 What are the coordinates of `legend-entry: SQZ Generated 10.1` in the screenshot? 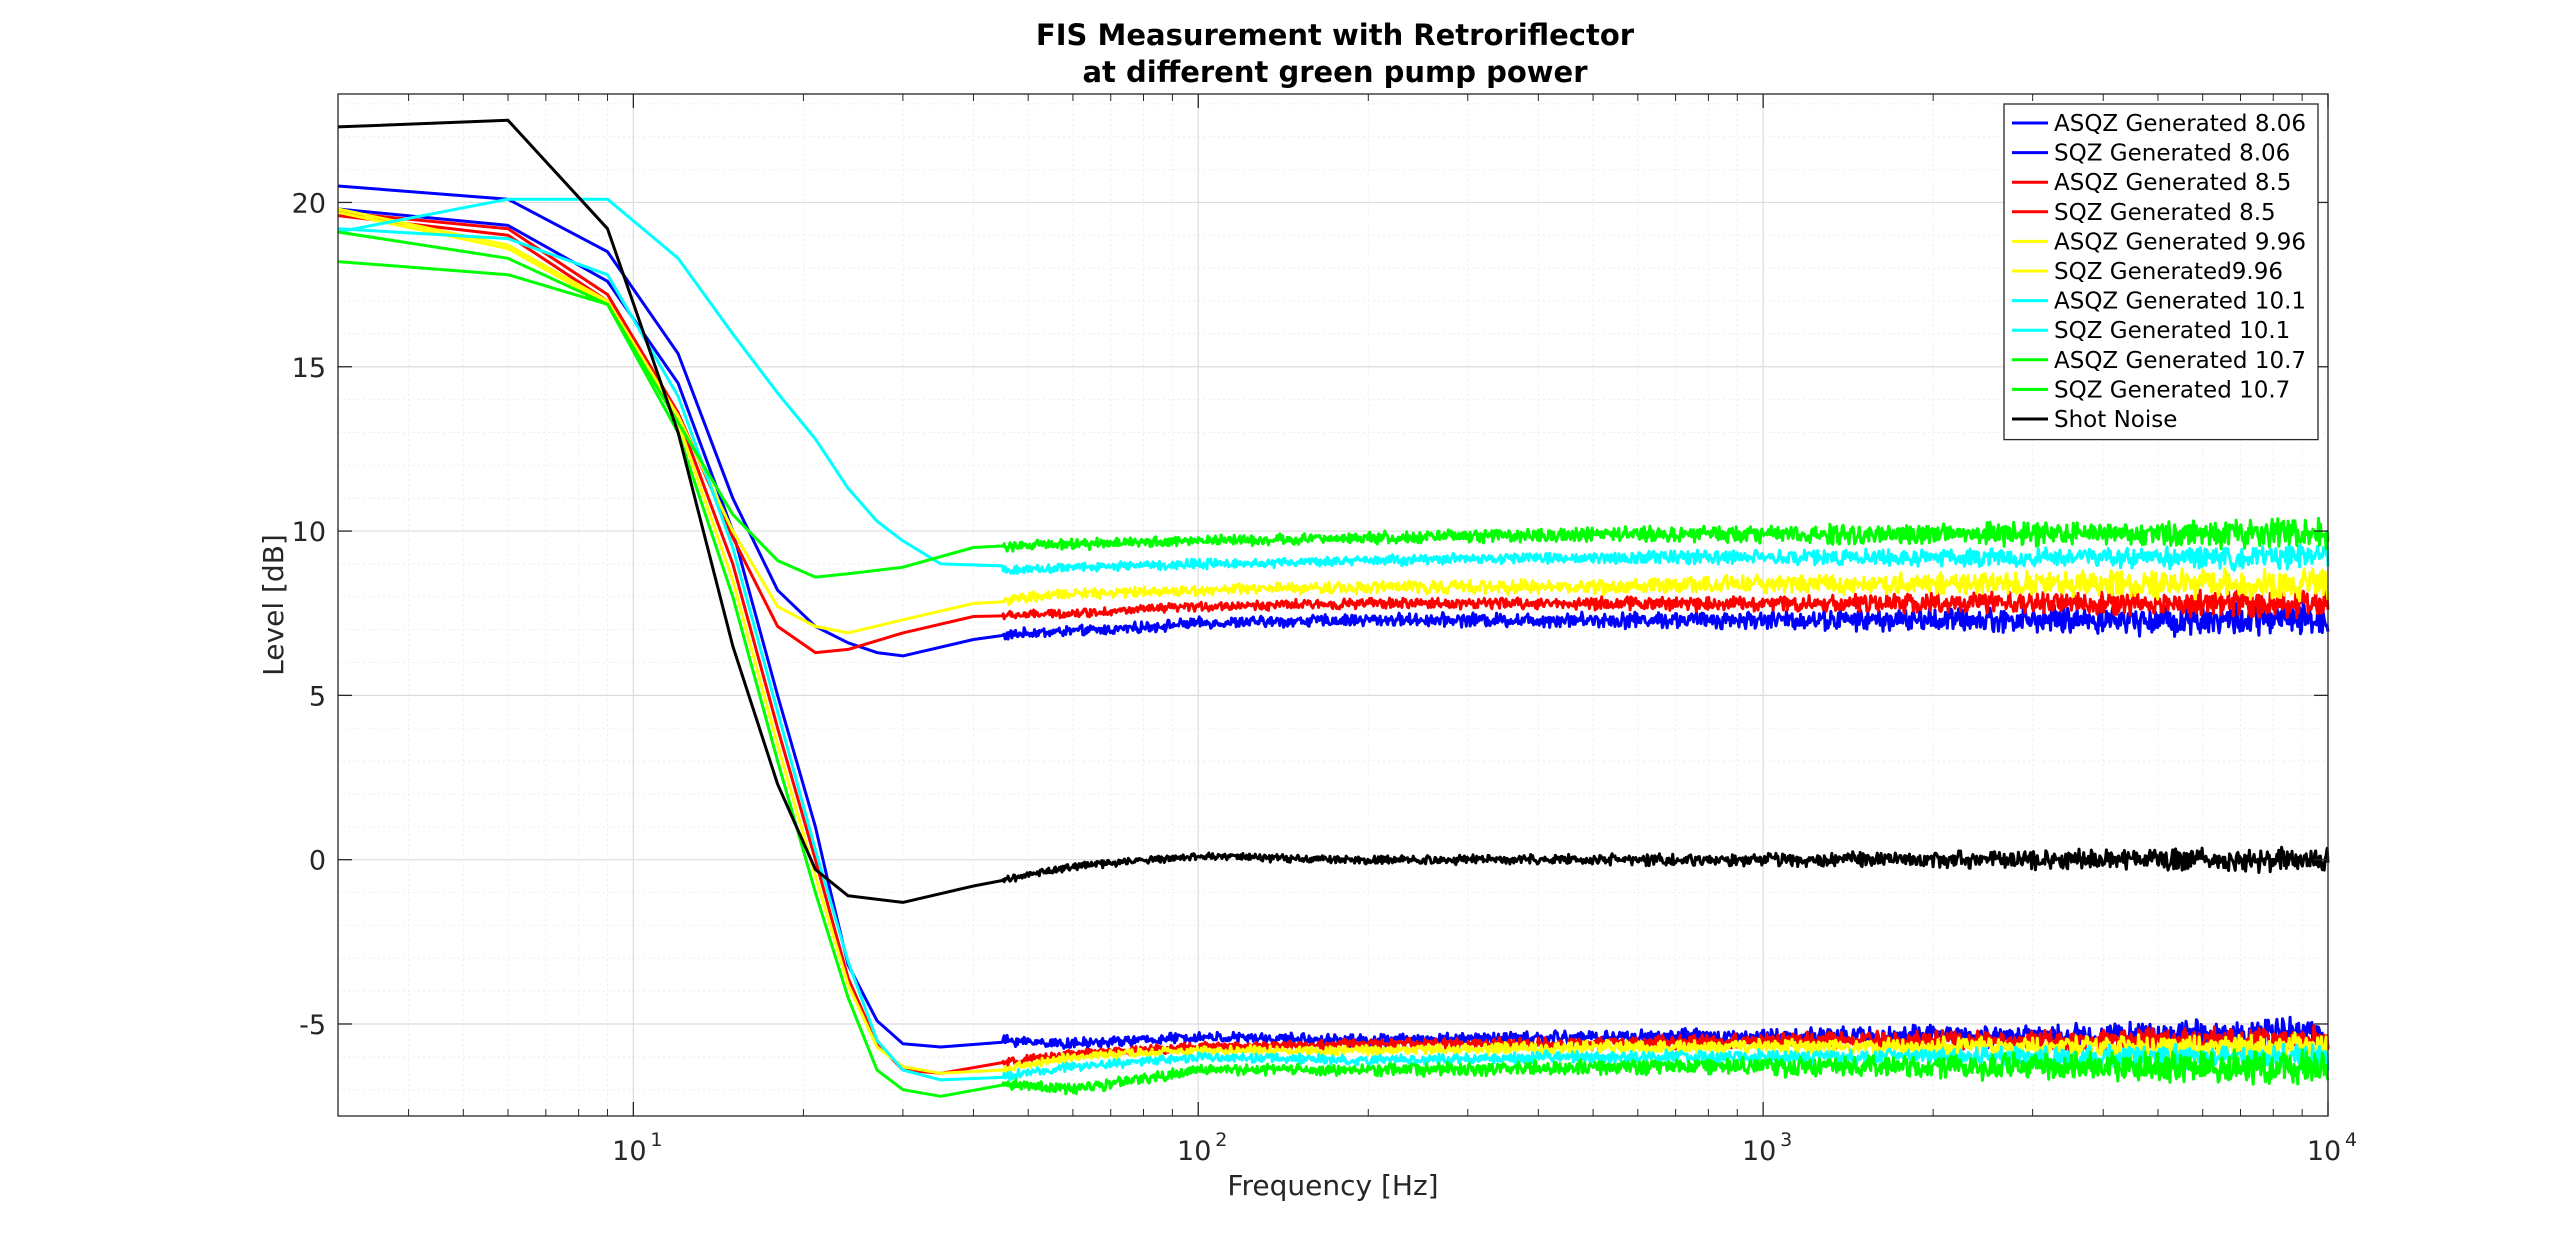 It's located at (2151, 331).